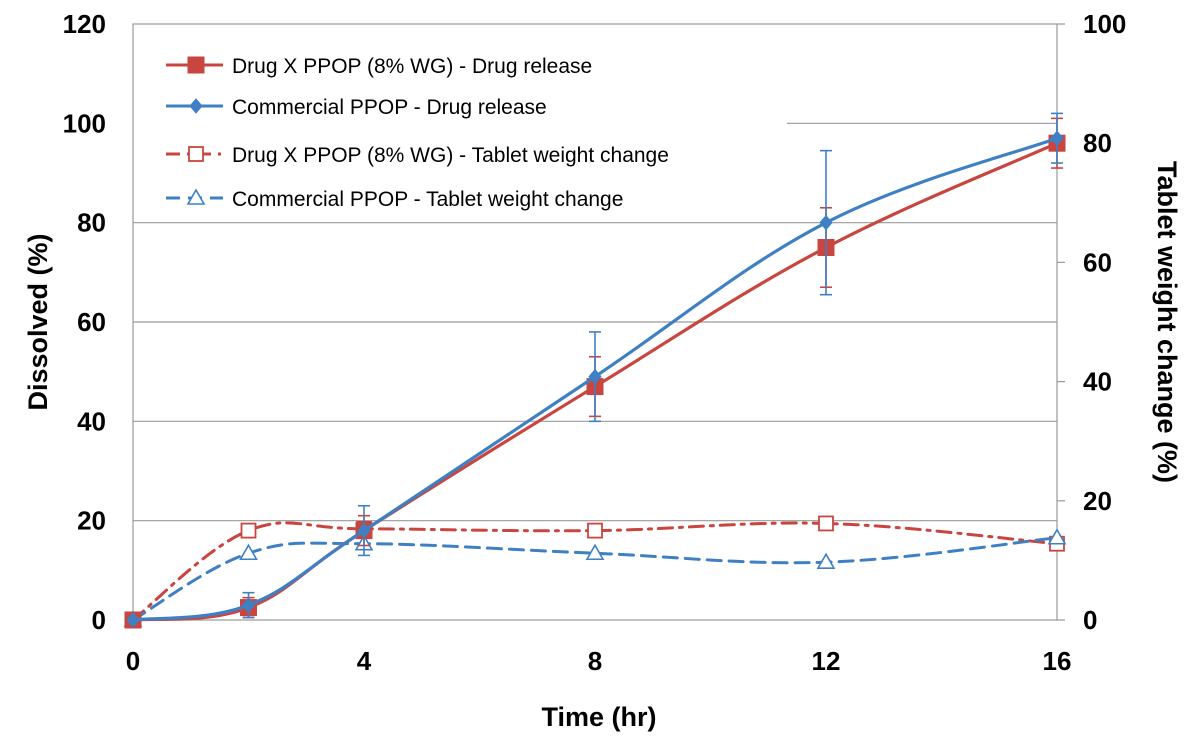  What do you see at coordinates (389, 107) in the screenshot?
I see `legend-label: Commercial PPOP - Drug release` at bounding box center [389, 107].